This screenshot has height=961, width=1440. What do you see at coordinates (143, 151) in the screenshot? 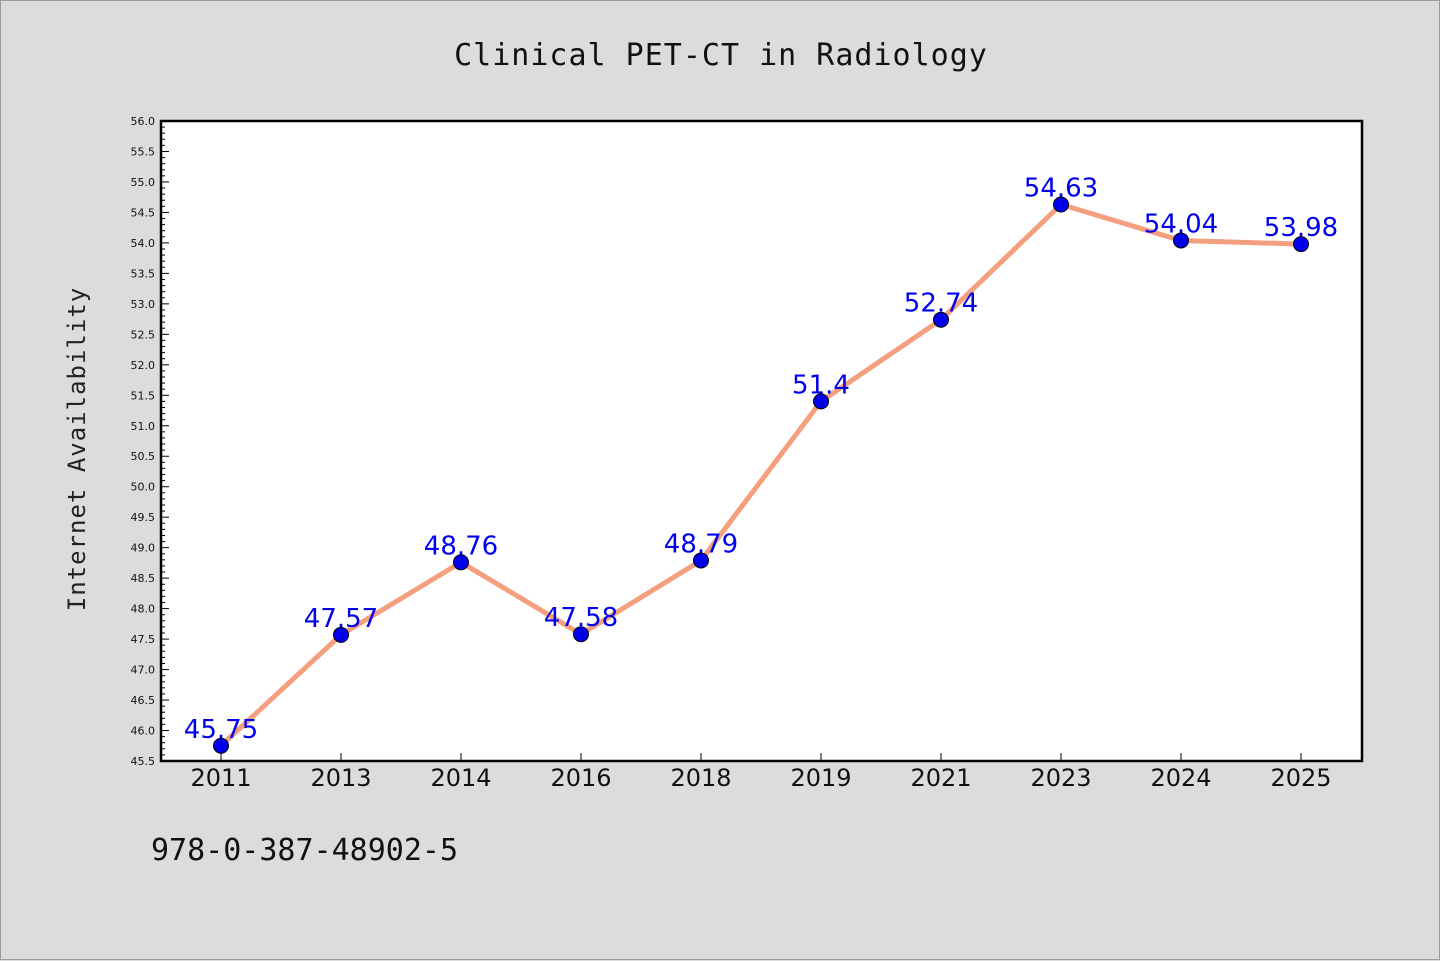
I see `y-tick-label: 55.5` at bounding box center [143, 151].